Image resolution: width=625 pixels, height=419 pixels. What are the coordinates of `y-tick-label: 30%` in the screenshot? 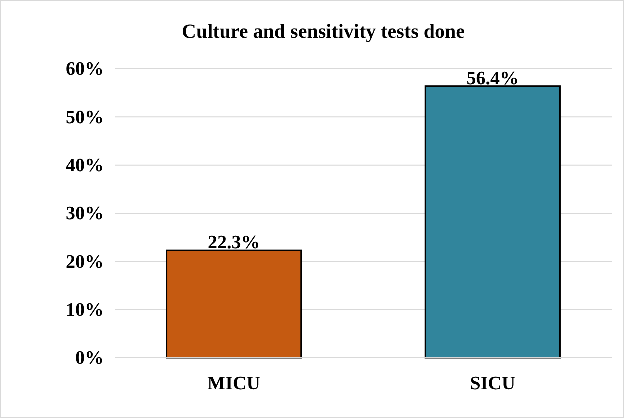 It's located at (85, 214).